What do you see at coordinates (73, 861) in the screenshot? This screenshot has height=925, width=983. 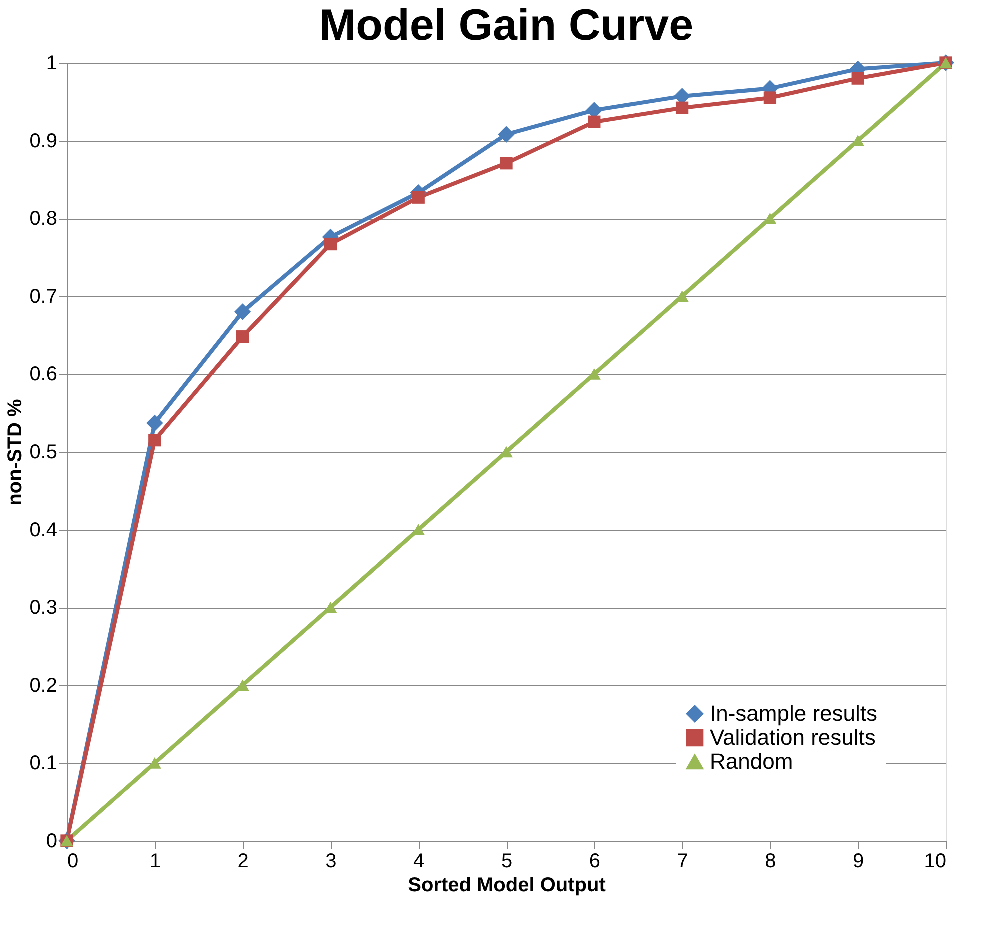 I see `x-tick-label: 0` at bounding box center [73, 861].